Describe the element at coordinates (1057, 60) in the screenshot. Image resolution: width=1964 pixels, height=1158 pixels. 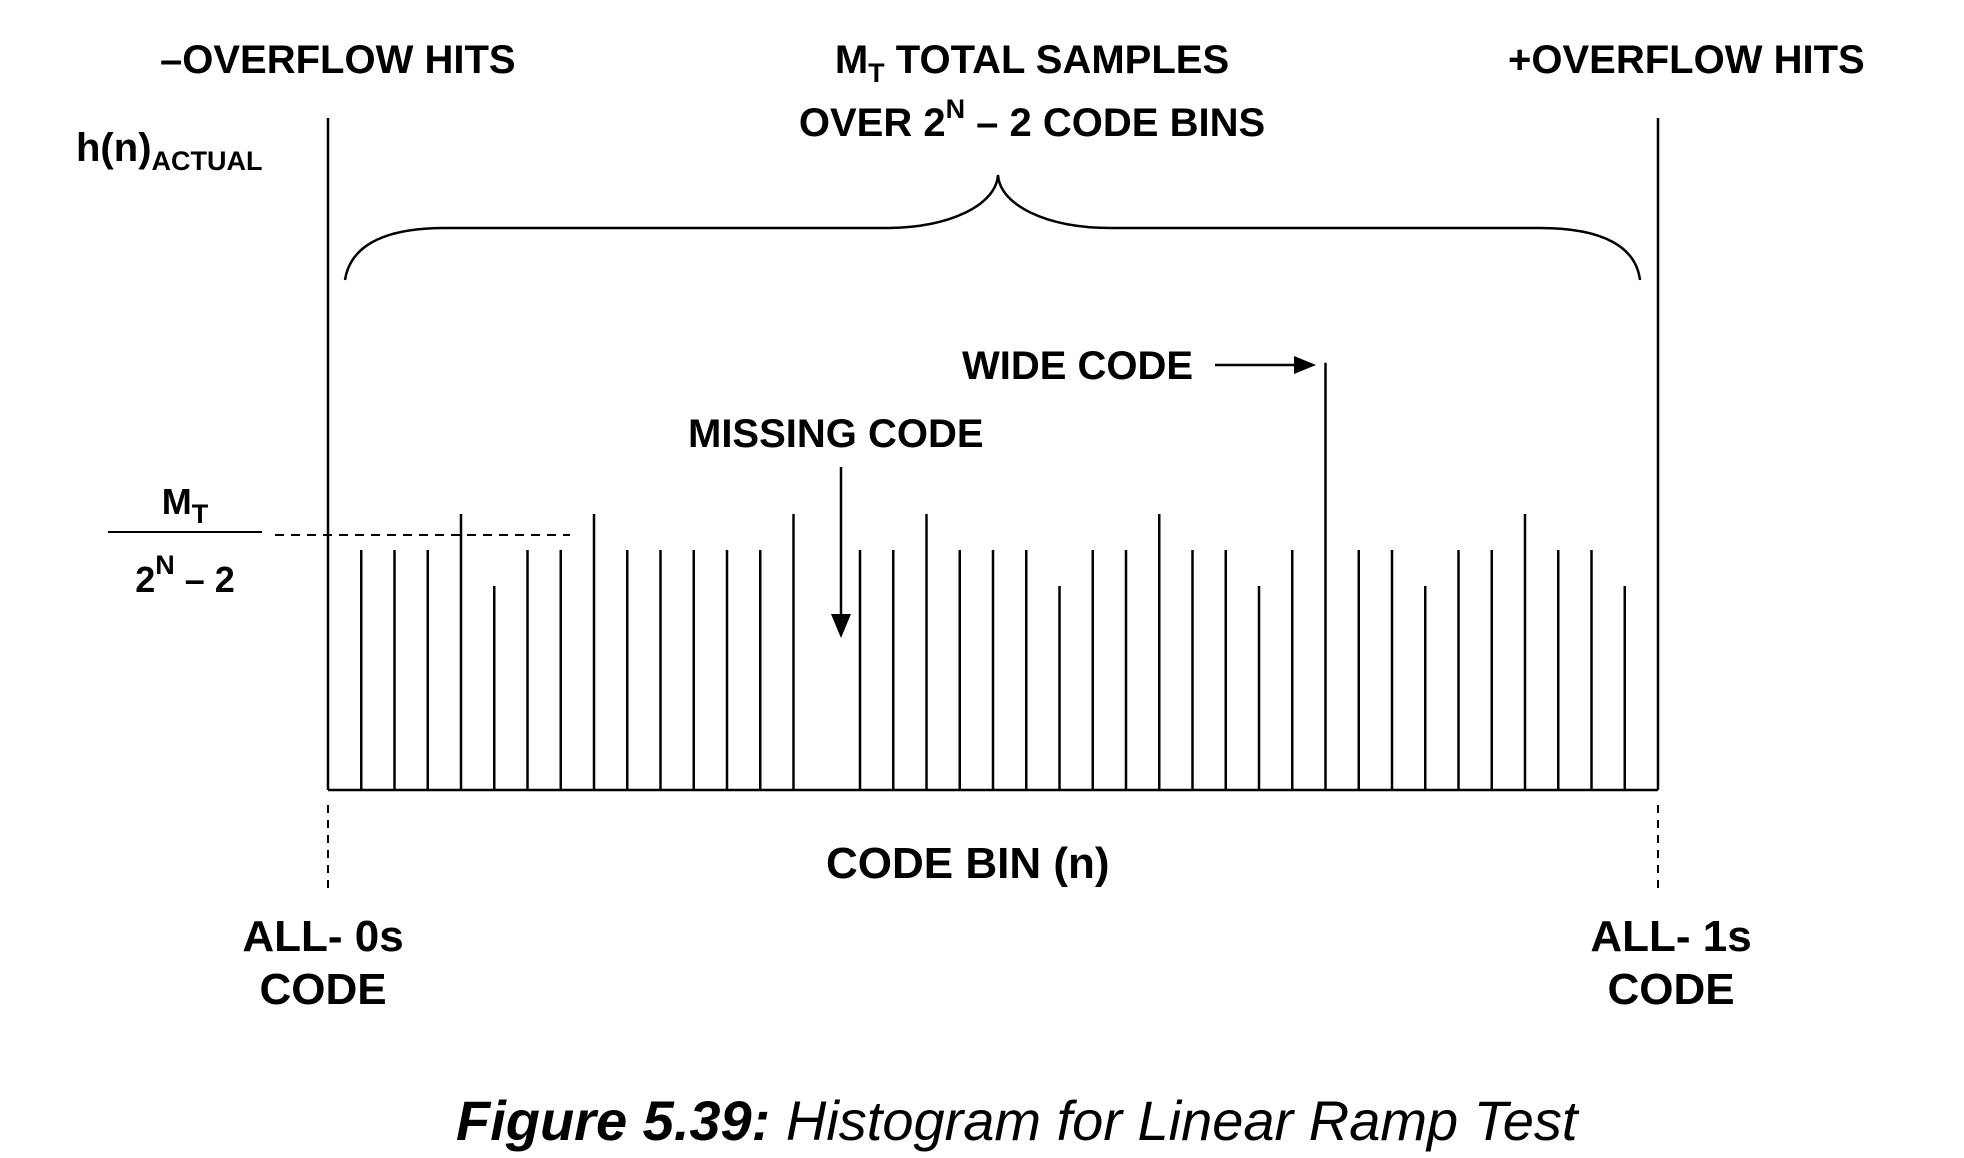
I see `total-samples-text: TOTAL SAMPLES` at that location.